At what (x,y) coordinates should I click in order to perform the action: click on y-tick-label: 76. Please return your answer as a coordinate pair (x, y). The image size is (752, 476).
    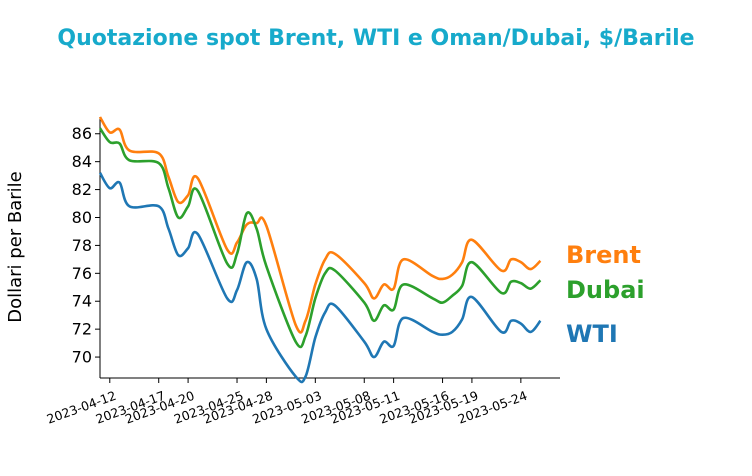
    Looking at the image, I should click on (82, 273).